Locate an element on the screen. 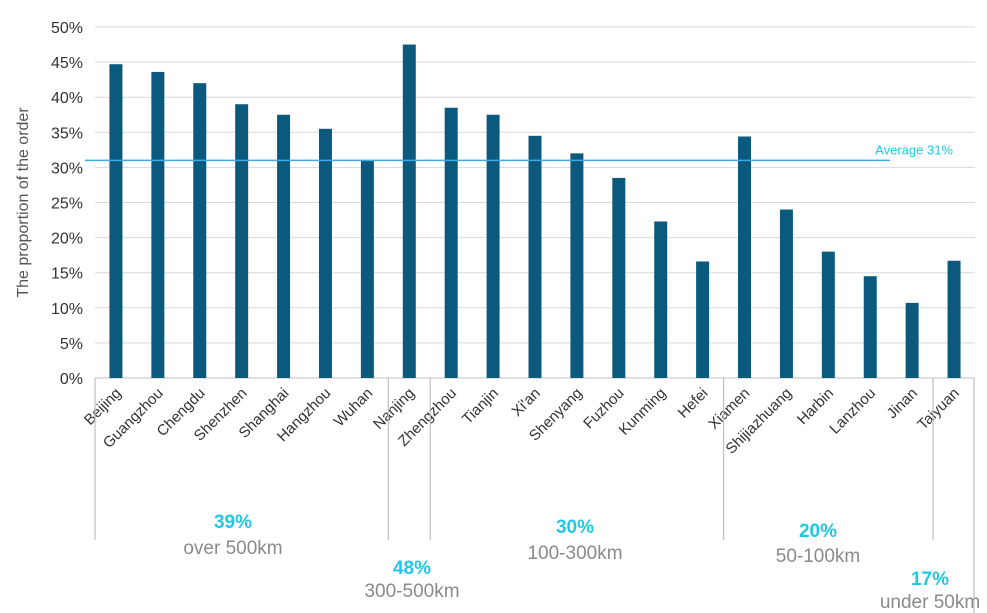 The height and width of the screenshot is (613, 987). group-distance-label: 100-300km is located at coordinates (574, 553).